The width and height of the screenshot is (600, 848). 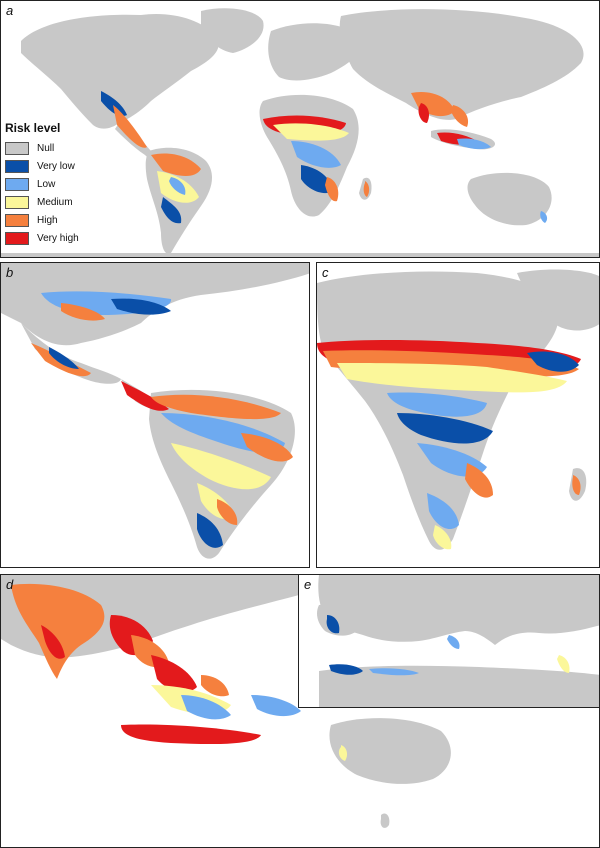 I want to click on legend-swatch-very-low, so click(x=17, y=166).